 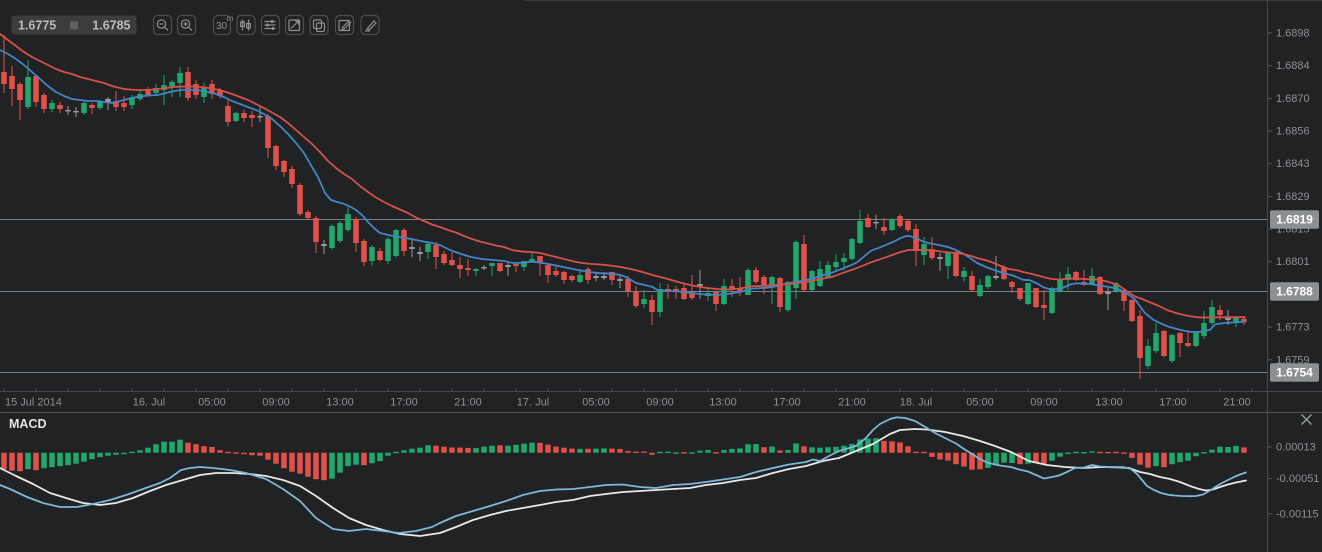 What do you see at coordinates (1294, 292) in the screenshot?
I see `svg-text: 1.6788` at bounding box center [1294, 292].